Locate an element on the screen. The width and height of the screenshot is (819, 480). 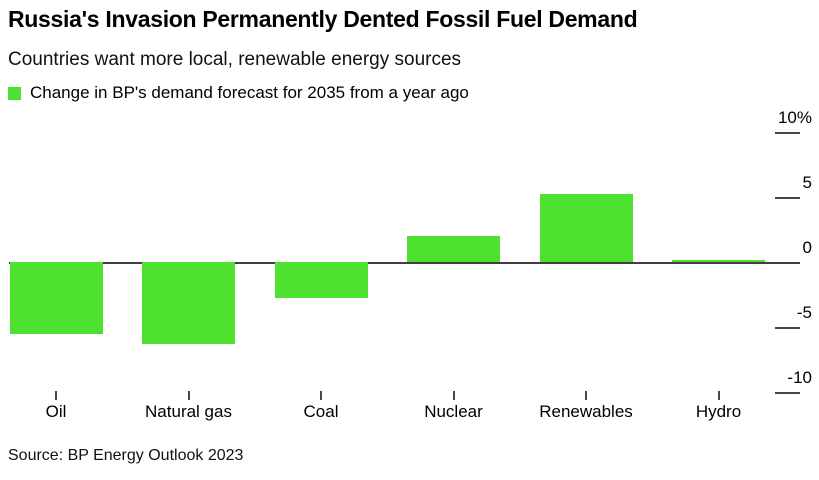
x-category-label-hydro: Hydro is located at coordinates (718, 411).